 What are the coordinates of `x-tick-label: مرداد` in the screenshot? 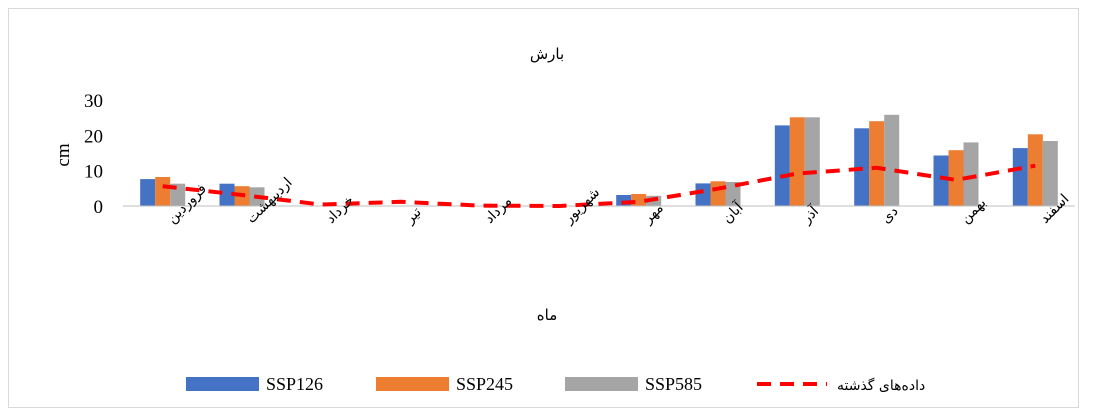 It's located at (499, 210).